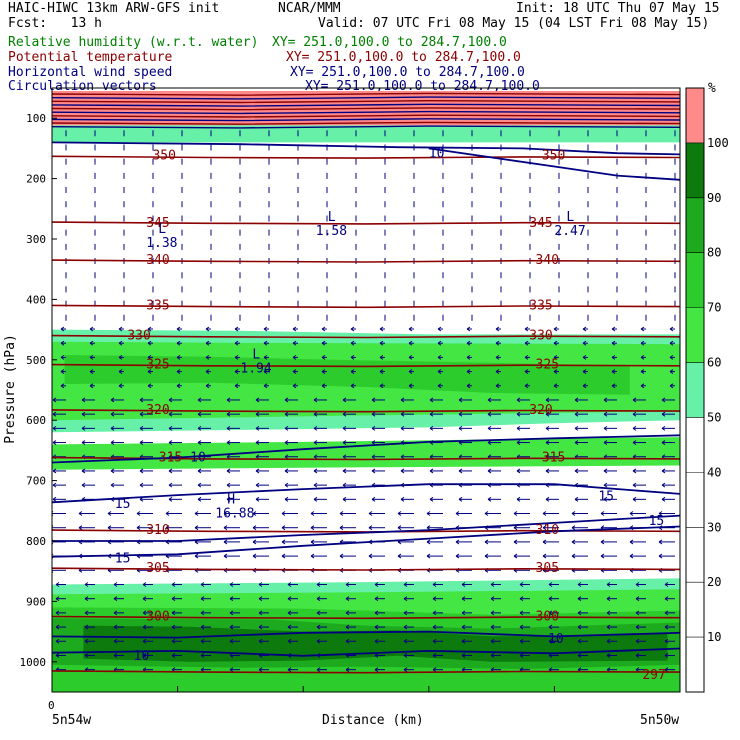 The image size is (740, 740). I want to click on org-label: NCAR/MMM, so click(309, 8).